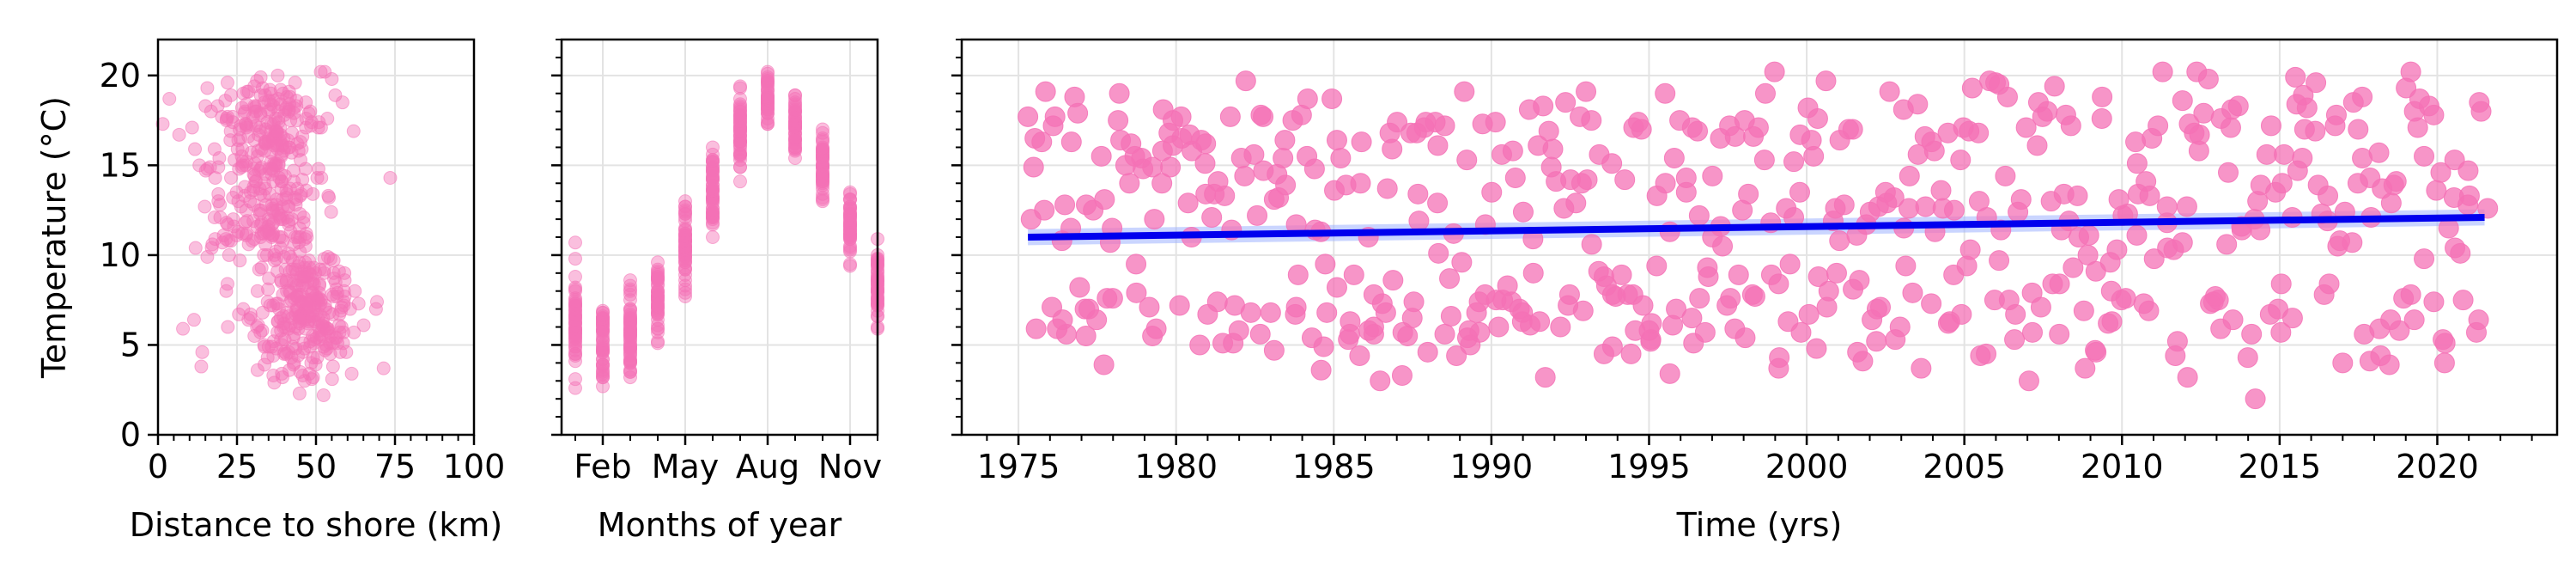 This screenshot has height=580, width=2576. I want to click on x-tick-label: 1975, so click(1018, 466).